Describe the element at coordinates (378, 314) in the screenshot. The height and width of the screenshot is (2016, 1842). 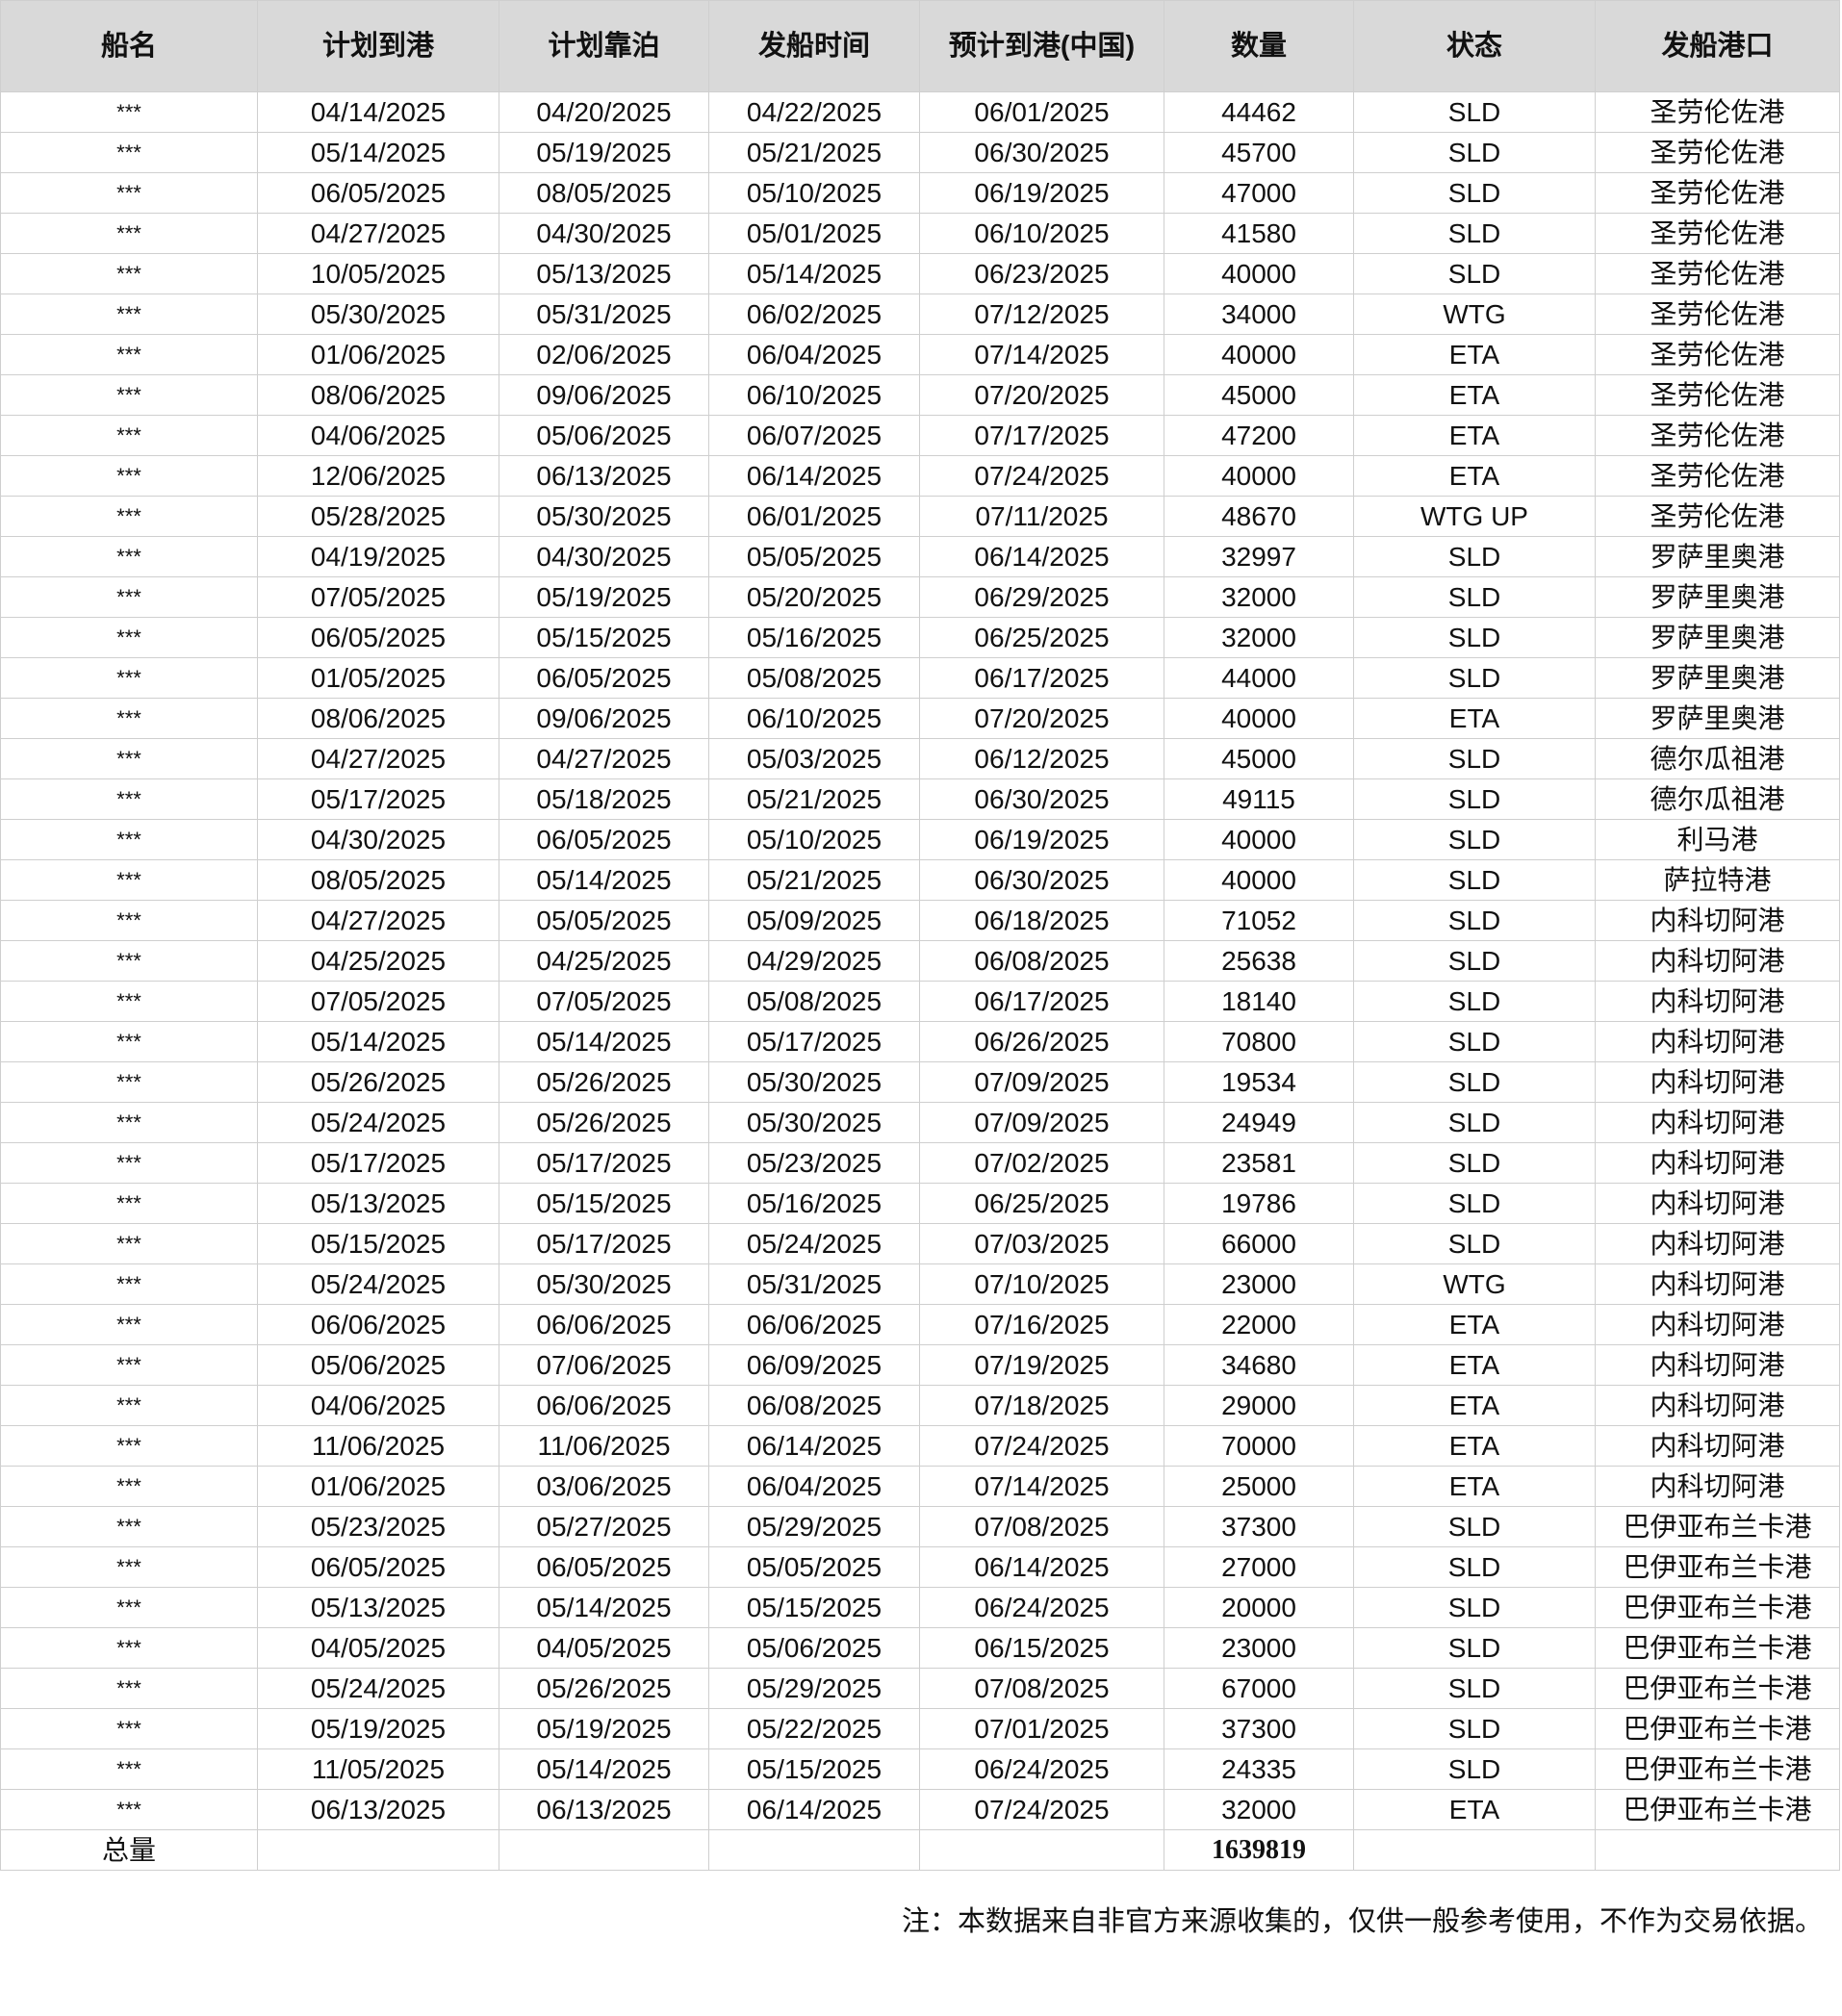
I see `cell-planned-arrival: 05/30/2025` at that location.